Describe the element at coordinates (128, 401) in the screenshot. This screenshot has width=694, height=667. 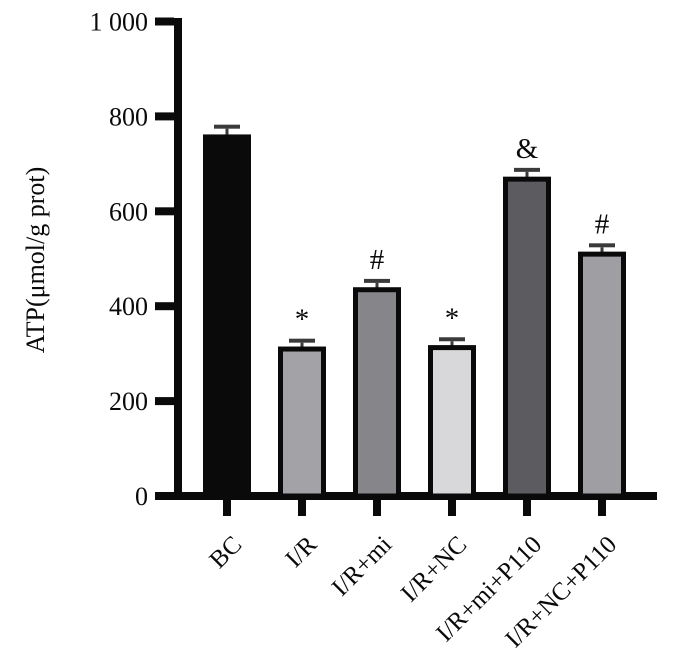
I see `y-tick-label: 200` at that location.